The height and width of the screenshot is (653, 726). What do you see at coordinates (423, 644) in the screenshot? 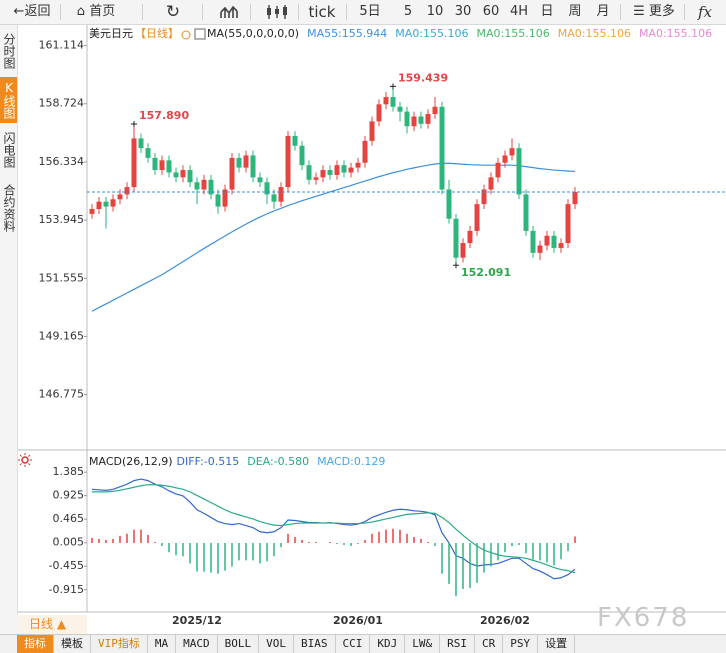
I see `indicator-tab: LW&` at bounding box center [423, 644].